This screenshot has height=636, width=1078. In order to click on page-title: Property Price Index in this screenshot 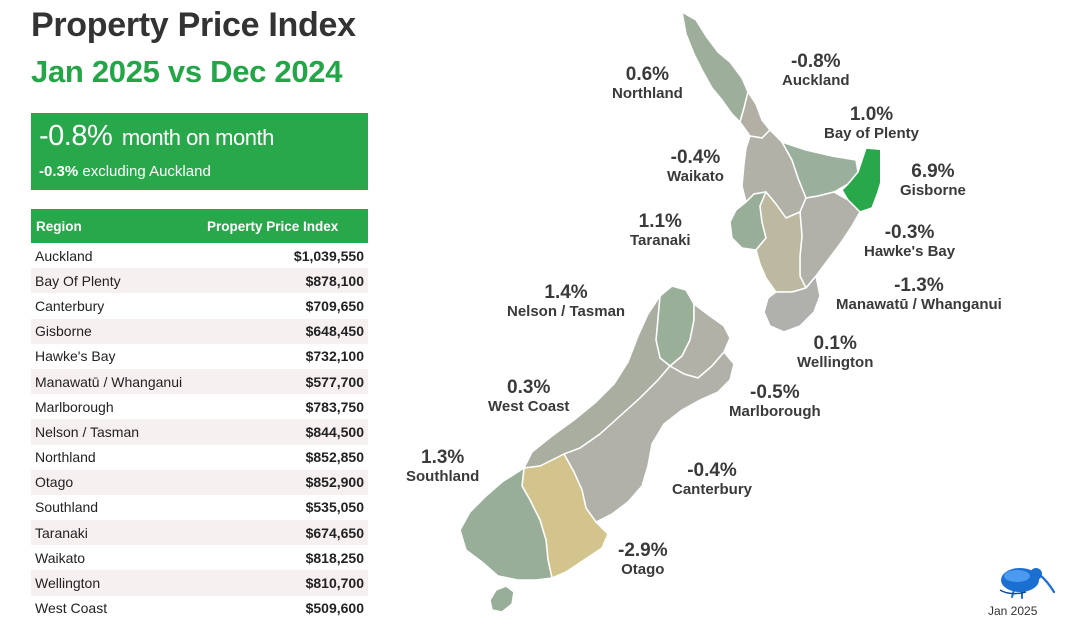, I will do `click(193, 25)`.